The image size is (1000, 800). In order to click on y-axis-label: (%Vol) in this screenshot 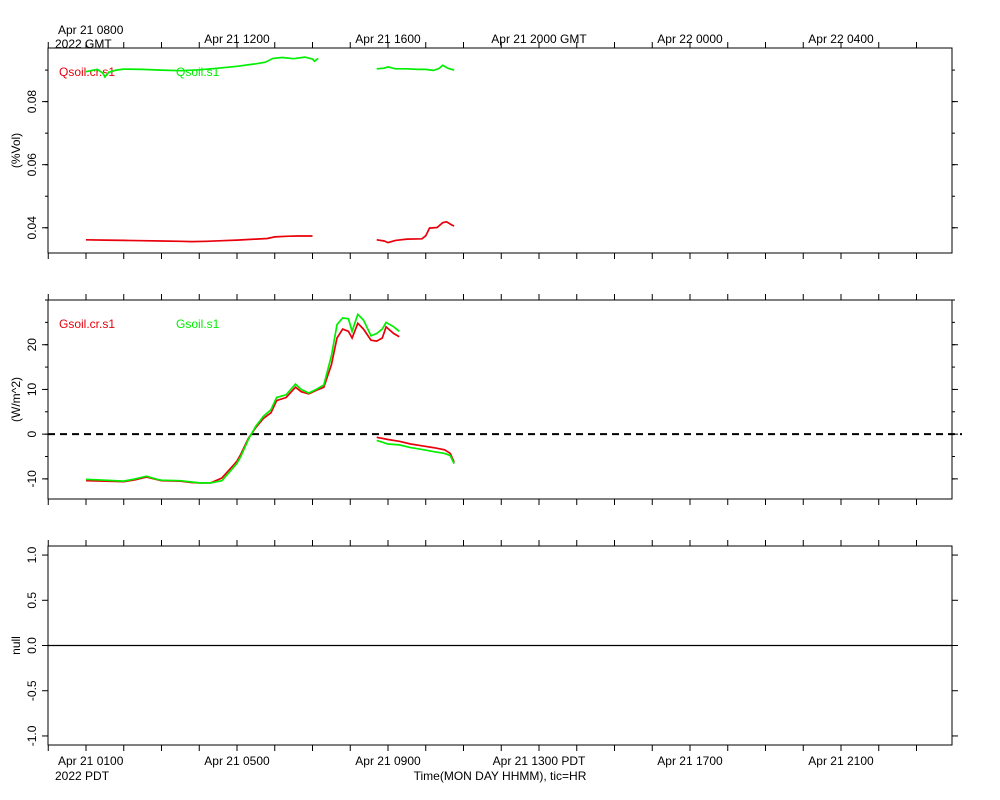, I will do `click(16, 150)`.